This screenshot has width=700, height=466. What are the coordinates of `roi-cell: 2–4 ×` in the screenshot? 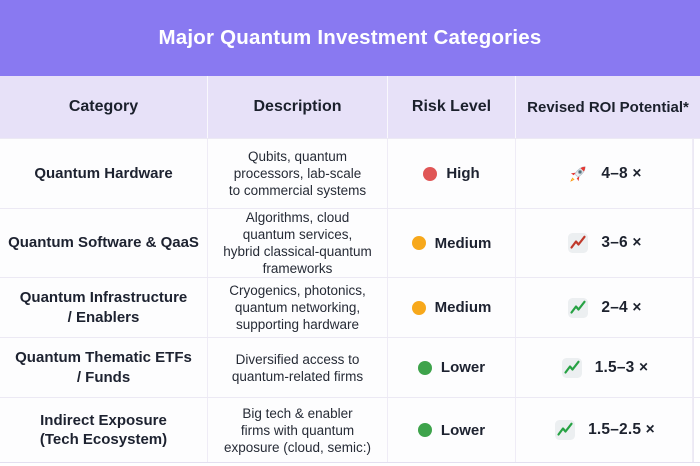 It's located at (604, 307).